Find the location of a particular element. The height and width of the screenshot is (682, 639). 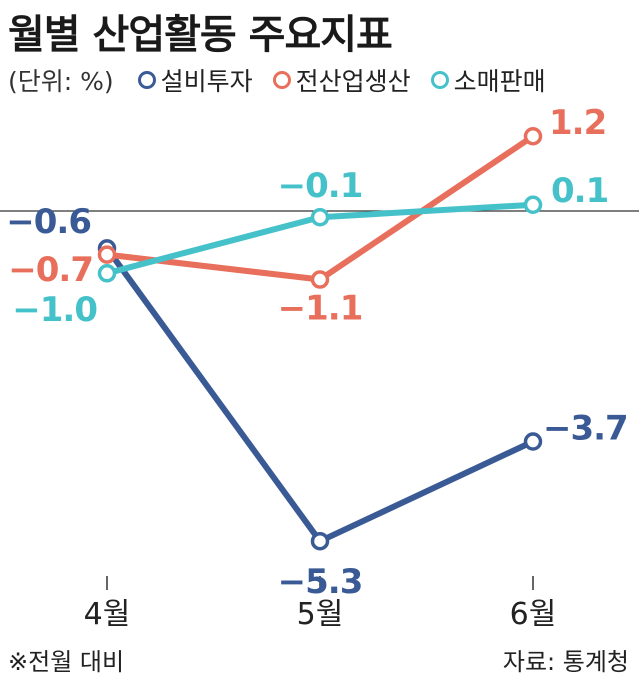

data-label-capex-1: −0.6 is located at coordinates (48, 222).